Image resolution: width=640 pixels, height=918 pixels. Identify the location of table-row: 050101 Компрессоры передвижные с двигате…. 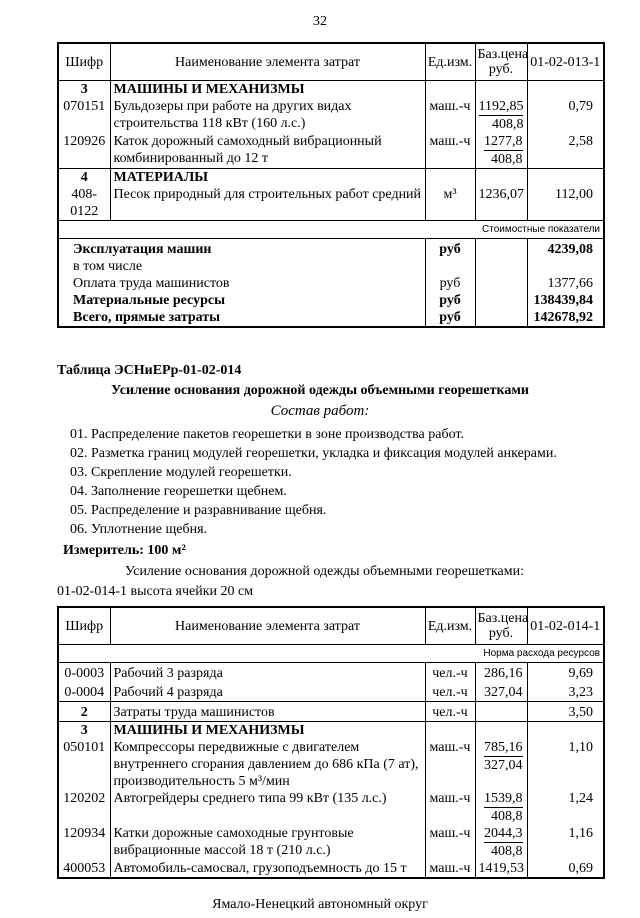
(331, 764).